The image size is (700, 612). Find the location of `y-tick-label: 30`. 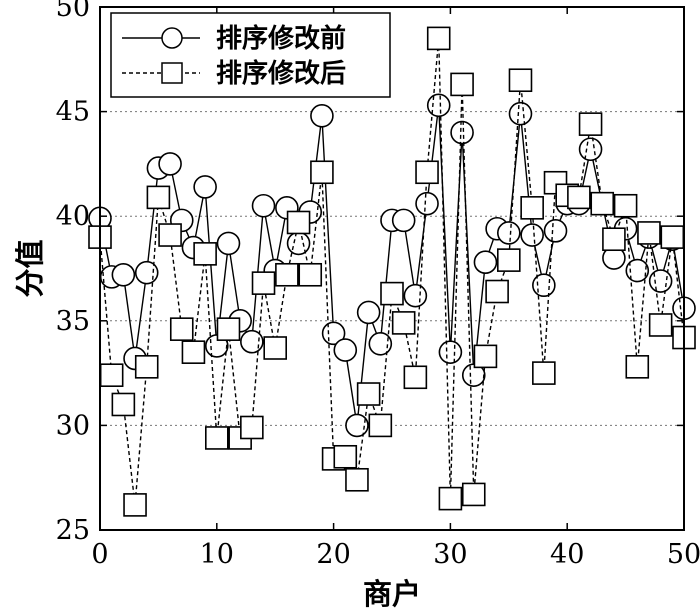

y-tick-label: 30 is located at coordinates (73, 425).